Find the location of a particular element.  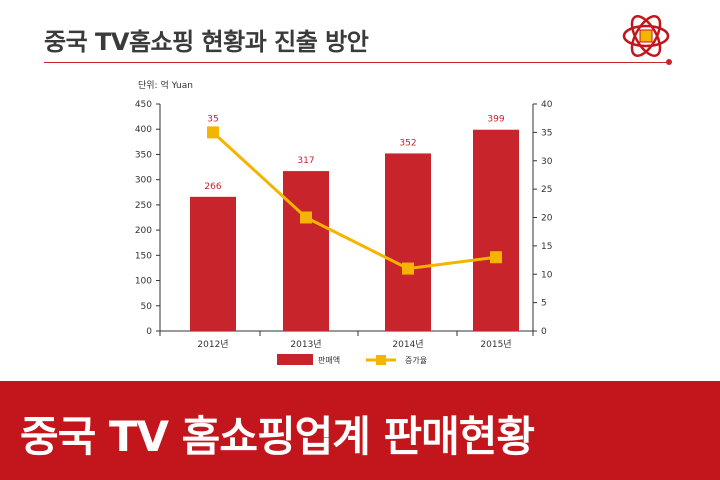

bar-value-label: 266 is located at coordinates (212, 187).